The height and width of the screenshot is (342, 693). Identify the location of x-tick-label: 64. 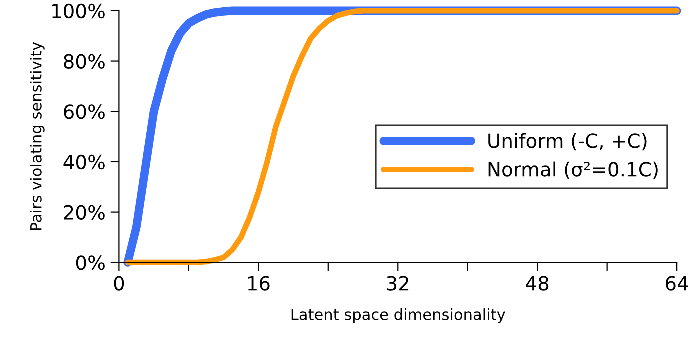
(677, 283).